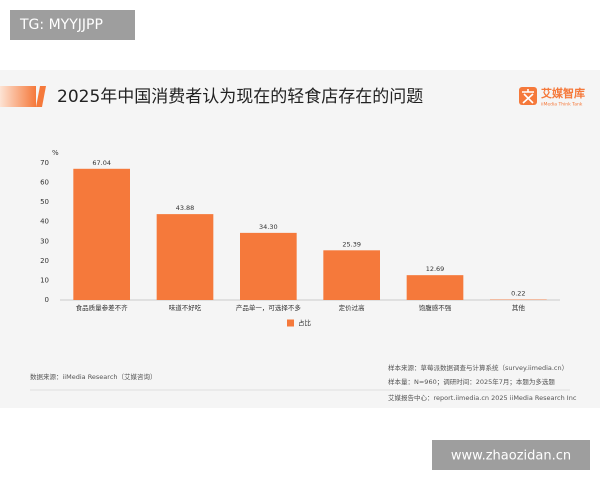 The image size is (600, 484). I want to click on y-tick-label: 40, so click(44, 222).